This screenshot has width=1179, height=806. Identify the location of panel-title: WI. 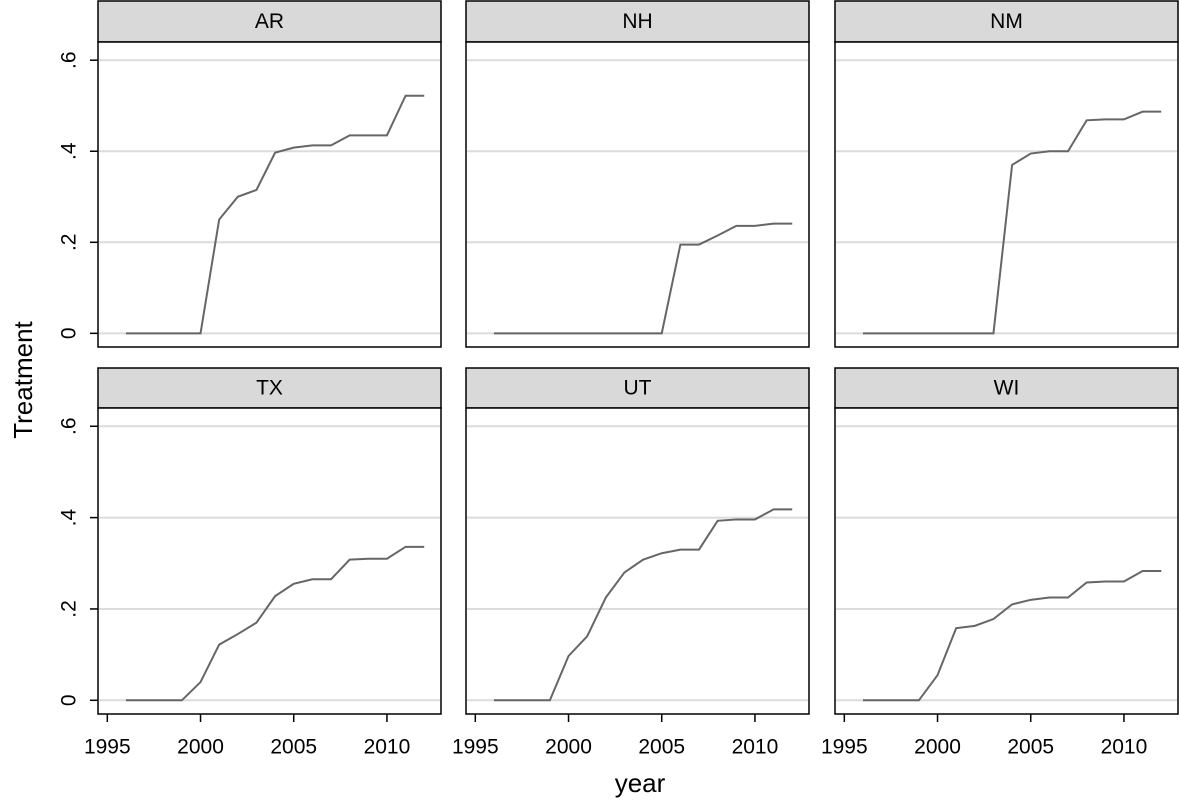
(1007, 388).